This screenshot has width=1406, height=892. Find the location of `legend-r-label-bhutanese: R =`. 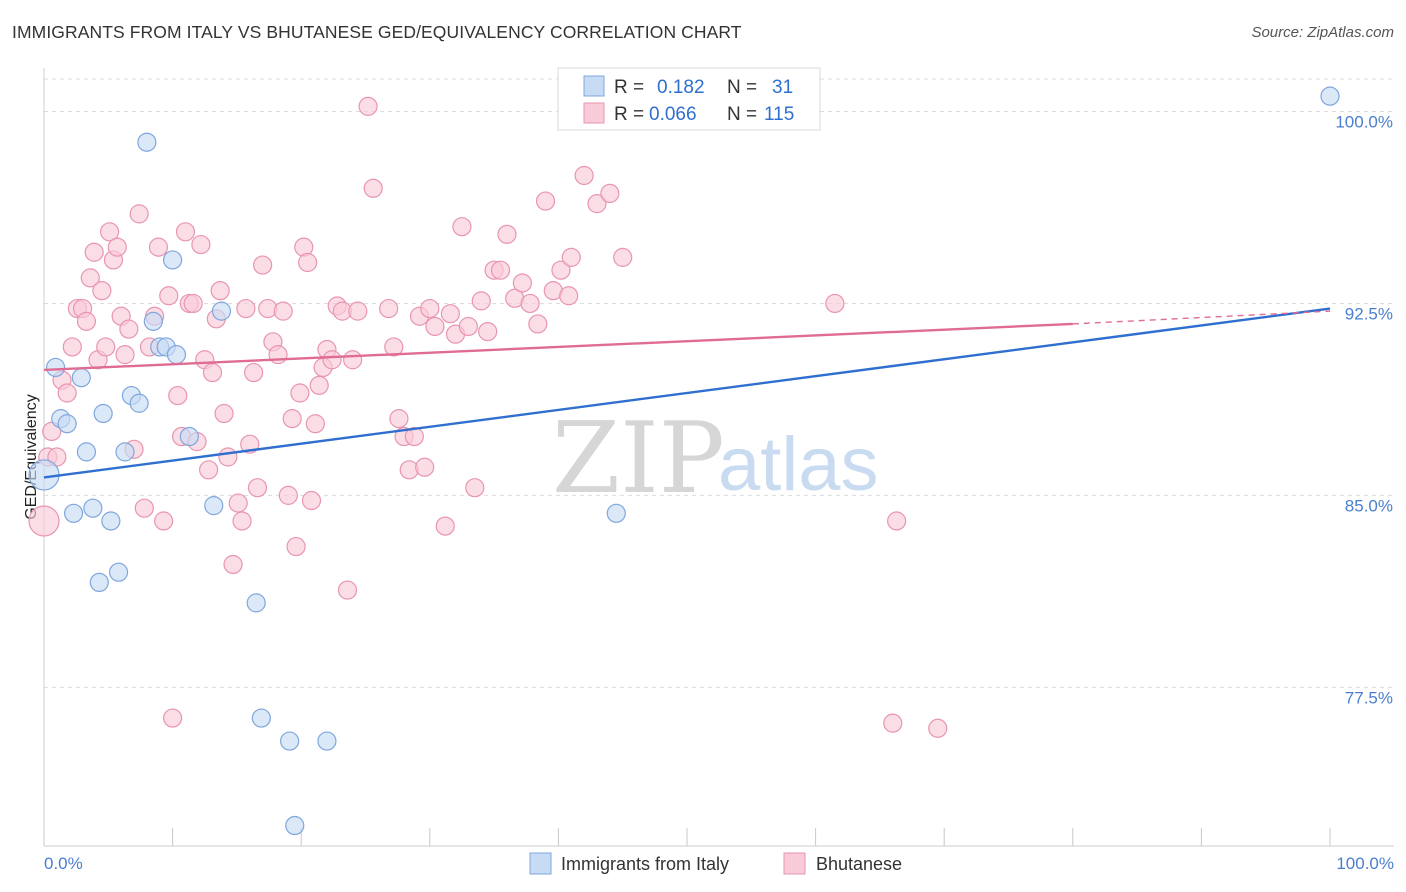

legend-r-label-bhutanese: R = is located at coordinates (629, 114).